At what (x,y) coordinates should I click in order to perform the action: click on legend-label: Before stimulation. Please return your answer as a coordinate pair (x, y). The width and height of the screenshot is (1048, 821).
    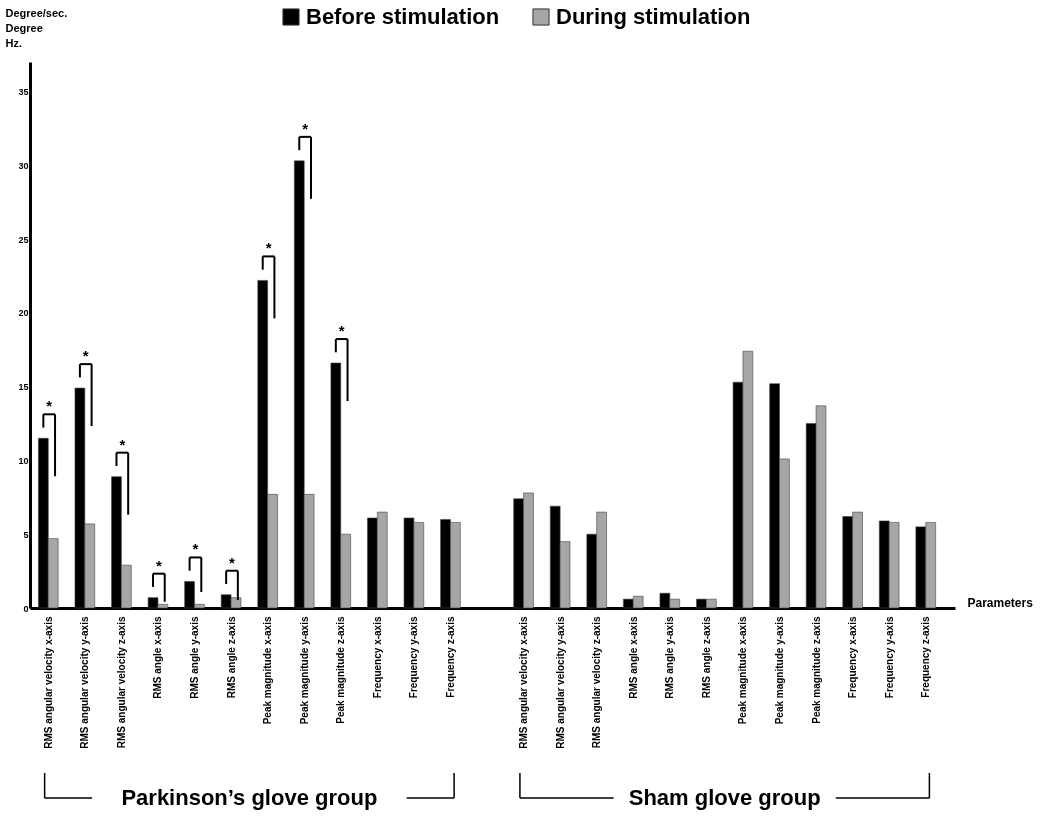
    Looking at the image, I should click on (403, 16).